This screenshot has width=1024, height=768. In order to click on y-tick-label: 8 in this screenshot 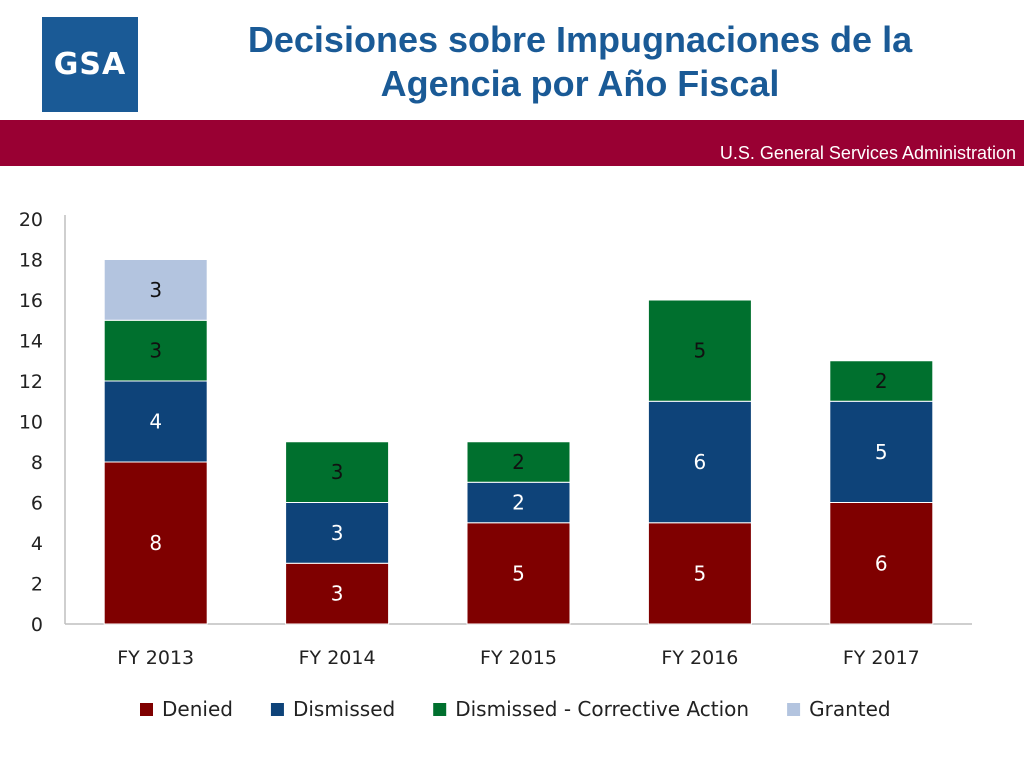, I will do `click(37, 463)`.